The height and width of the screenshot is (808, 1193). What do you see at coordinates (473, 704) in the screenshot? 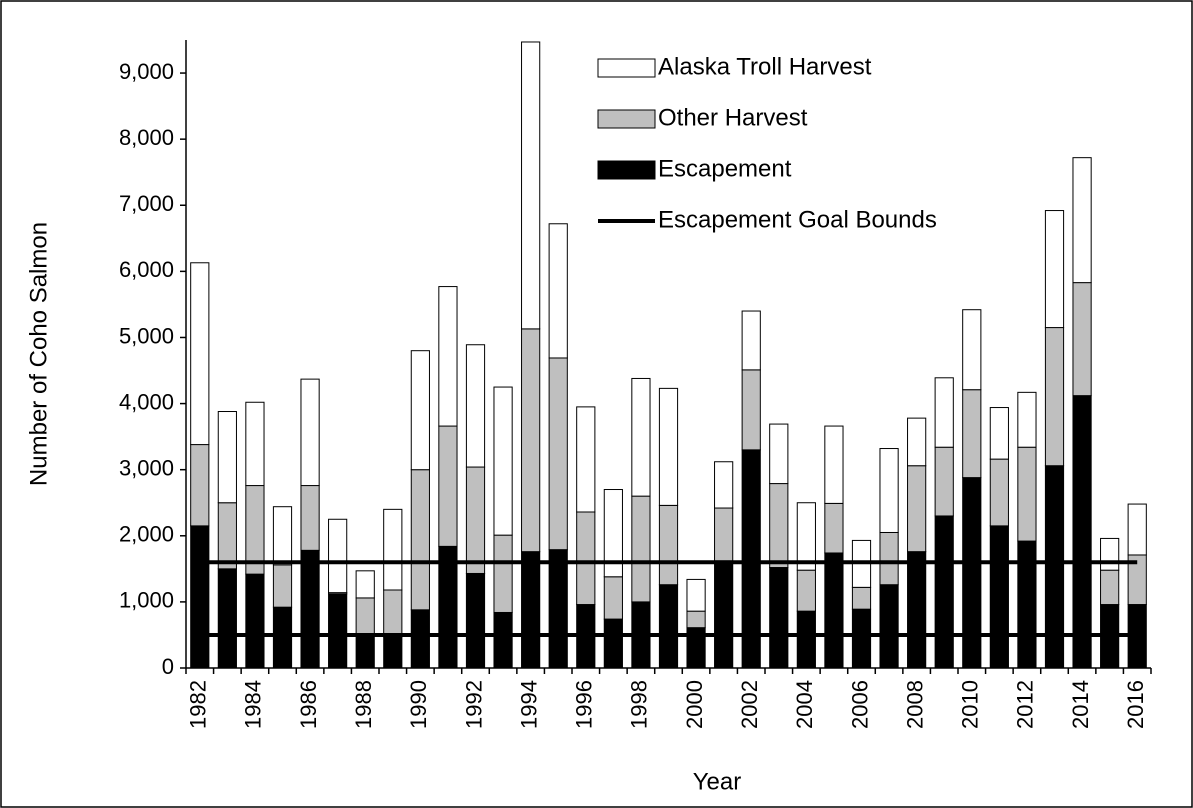
I see `x-tick-label: 1992` at bounding box center [473, 704].